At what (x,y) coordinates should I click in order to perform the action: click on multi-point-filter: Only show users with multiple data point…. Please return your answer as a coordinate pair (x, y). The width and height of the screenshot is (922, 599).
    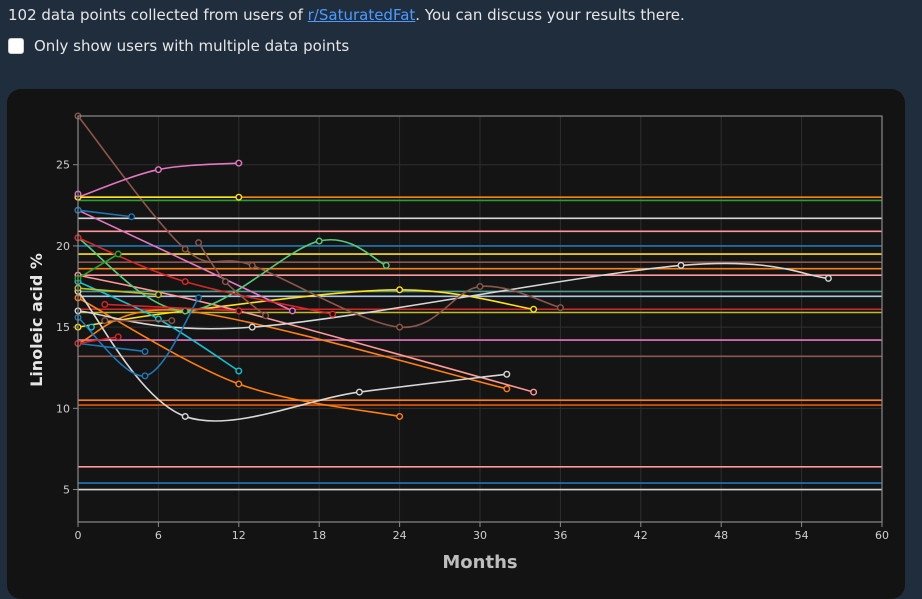
    Looking at the image, I should click on (178, 46).